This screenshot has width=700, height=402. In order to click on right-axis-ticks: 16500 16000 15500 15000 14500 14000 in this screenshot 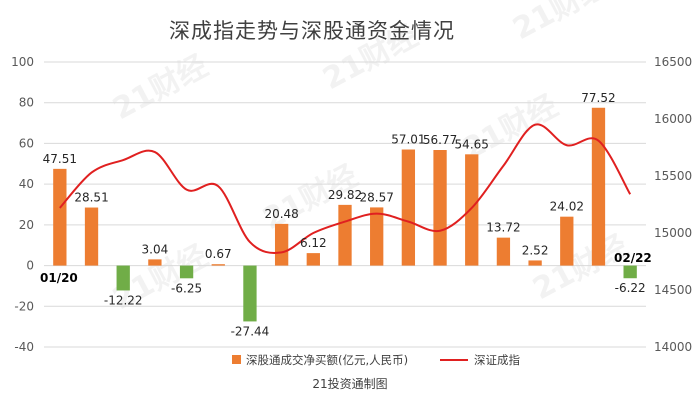, I will do `click(673, 204)`.